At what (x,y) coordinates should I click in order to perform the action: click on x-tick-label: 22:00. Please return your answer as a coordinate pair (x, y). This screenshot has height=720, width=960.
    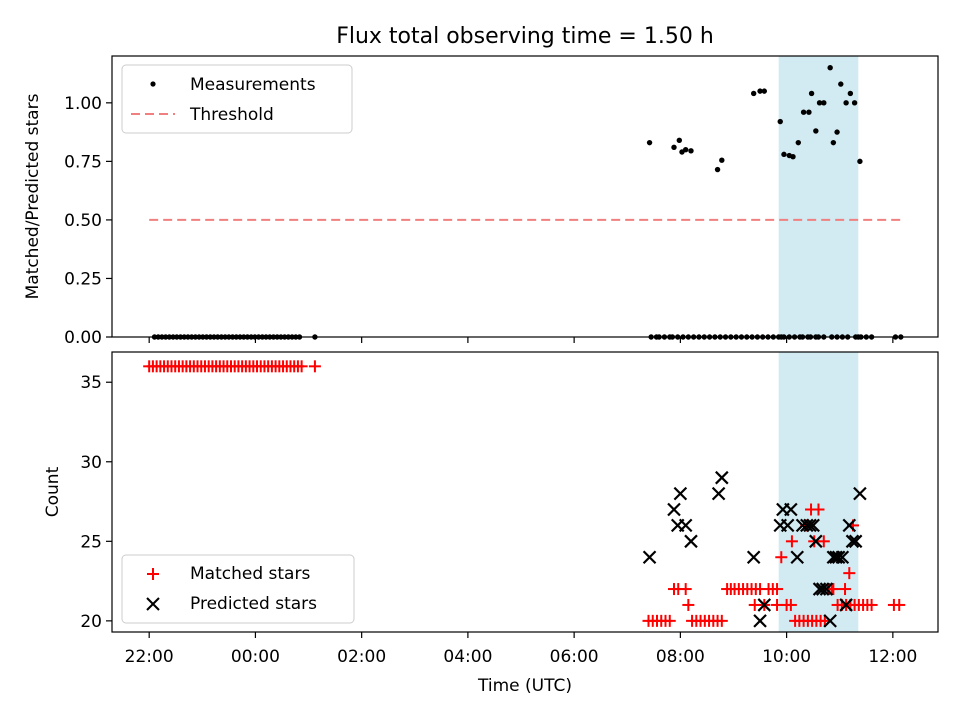
    Looking at the image, I should click on (149, 657).